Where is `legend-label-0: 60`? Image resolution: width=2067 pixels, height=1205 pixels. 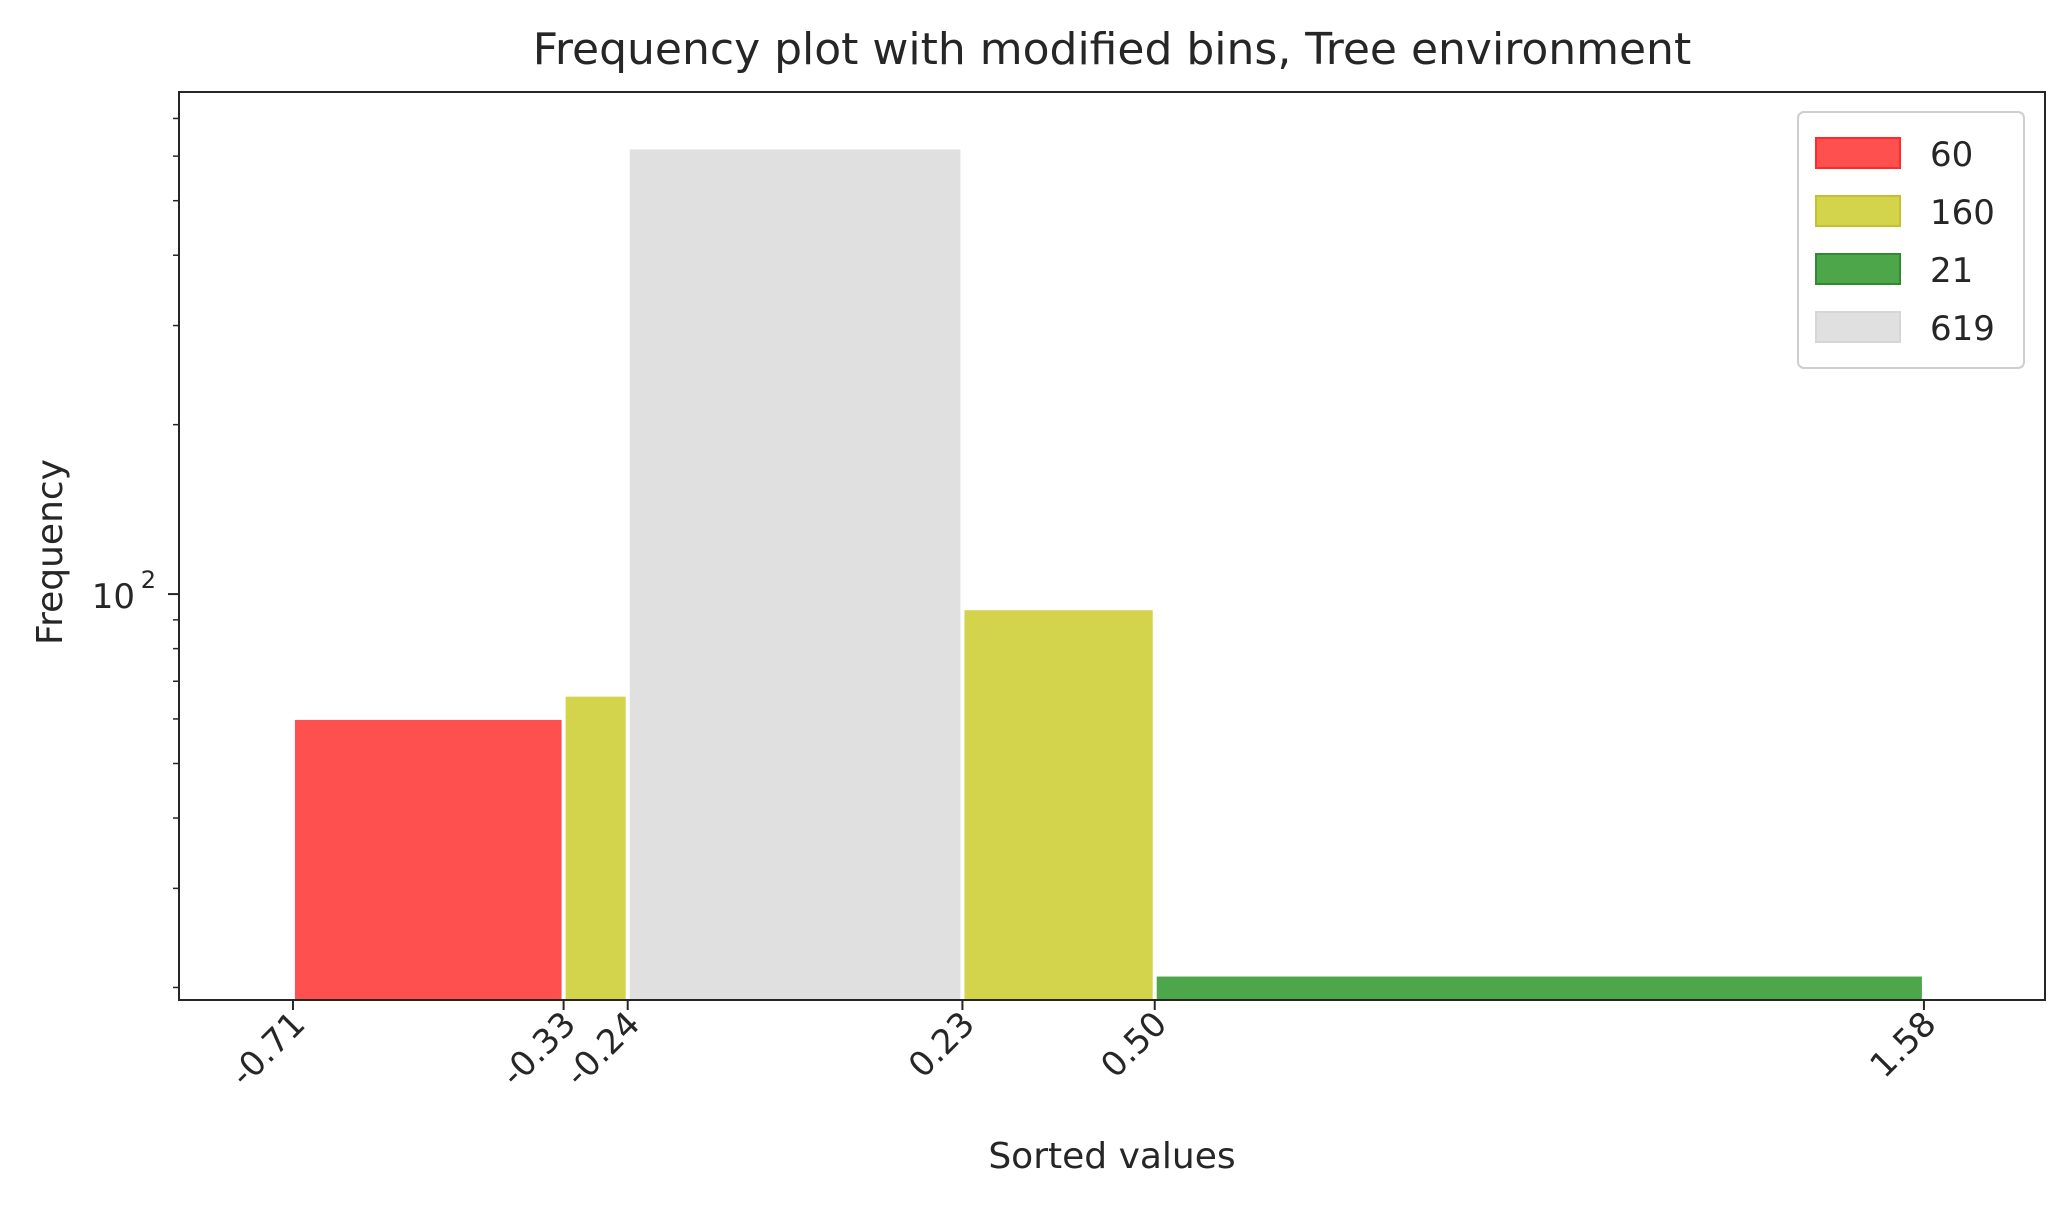 legend-label-0: 60 is located at coordinates (1951, 155).